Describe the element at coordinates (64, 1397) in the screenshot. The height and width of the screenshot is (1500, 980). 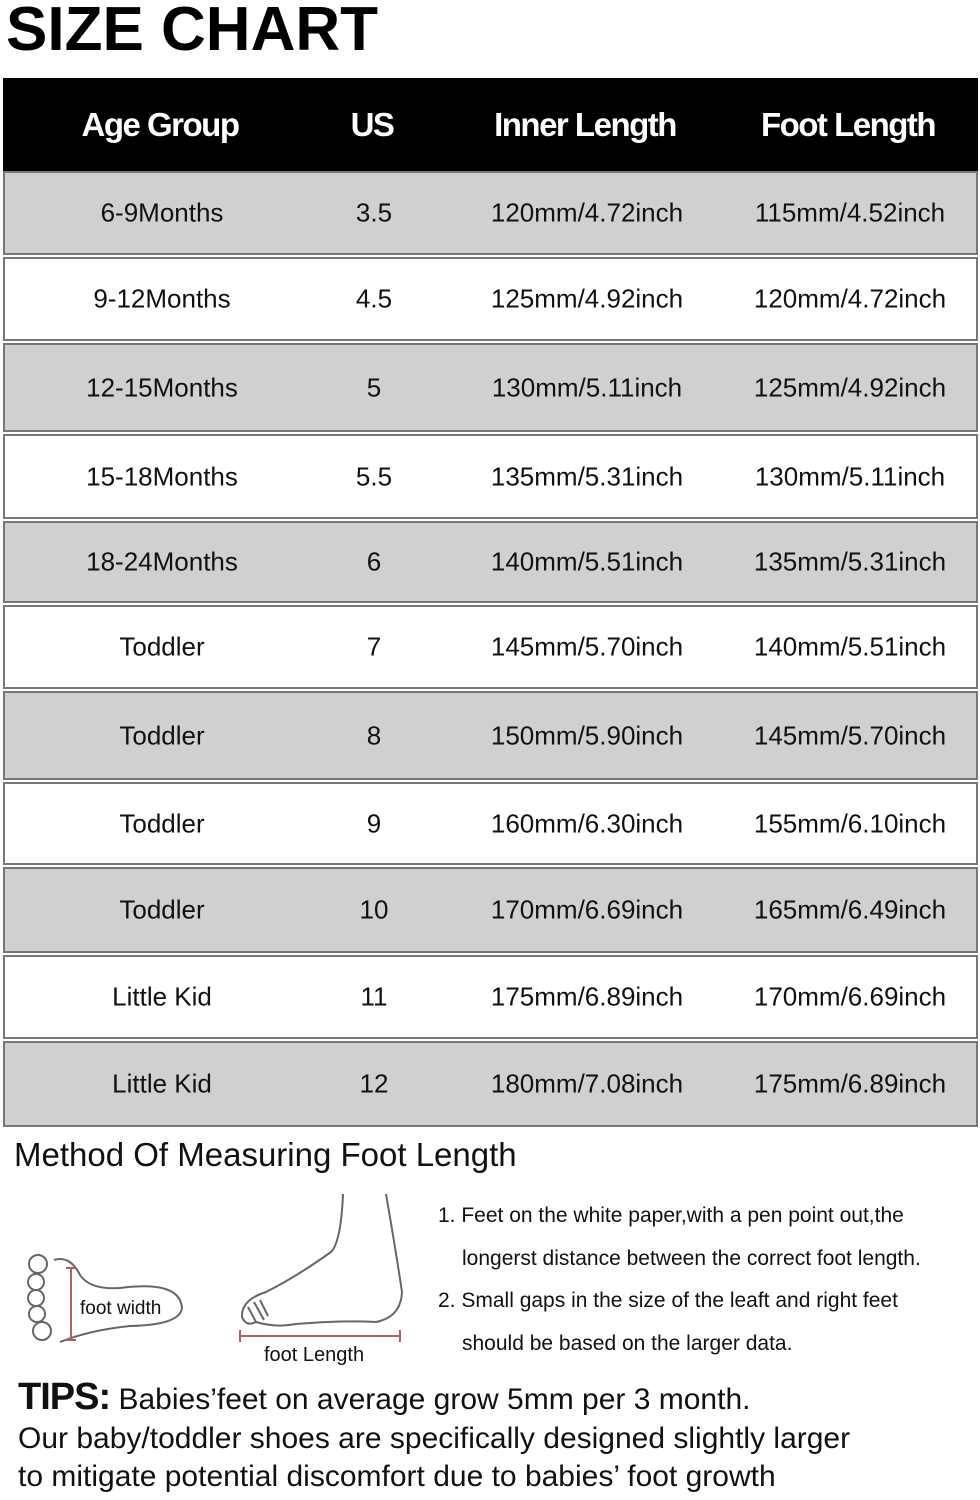
I see `tips-label: TIPS:` at that location.